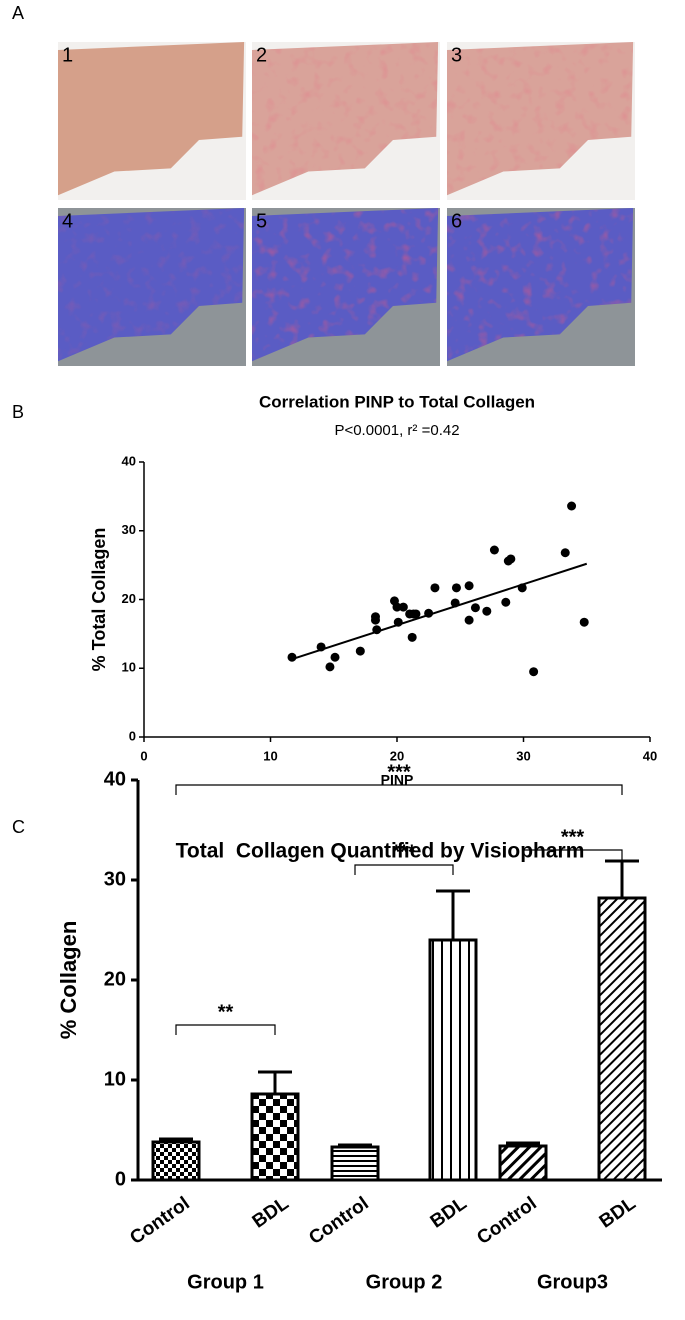  Describe the element at coordinates (225, 1282) in the screenshot. I see `group-label: Group 1` at that location.